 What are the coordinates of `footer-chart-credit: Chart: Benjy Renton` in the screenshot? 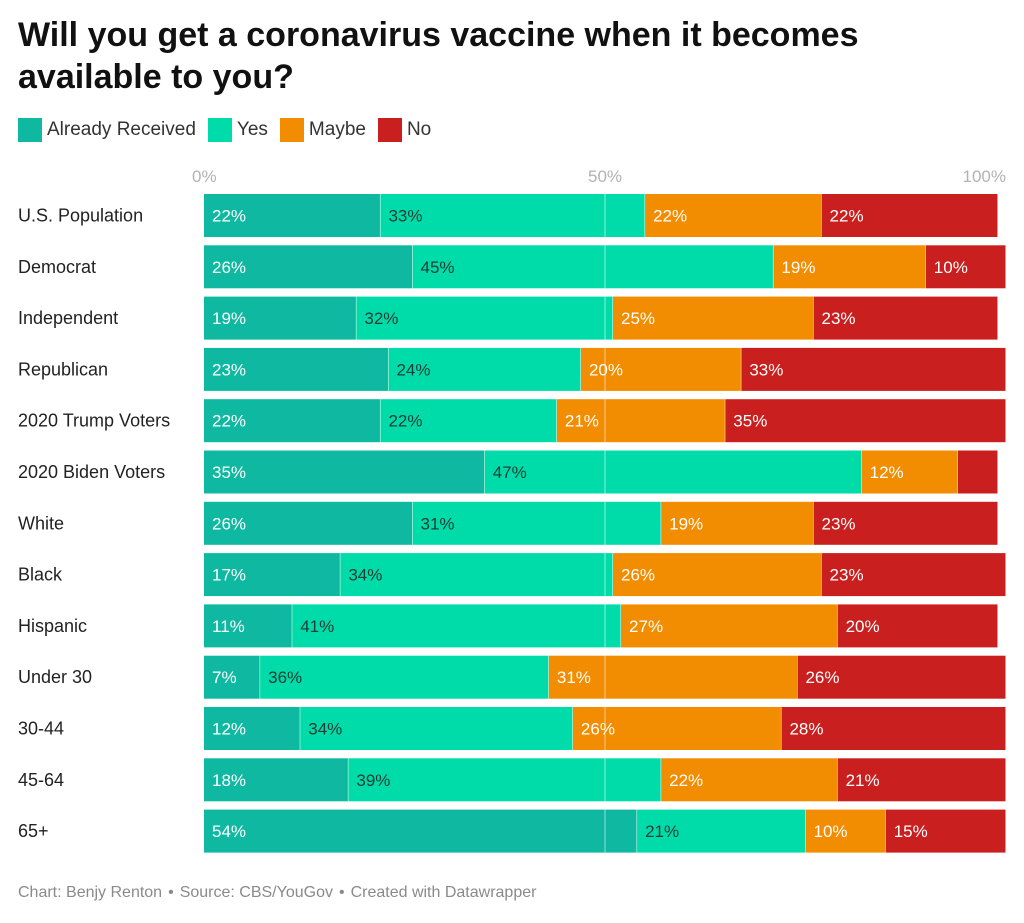 It's located at (90, 892).